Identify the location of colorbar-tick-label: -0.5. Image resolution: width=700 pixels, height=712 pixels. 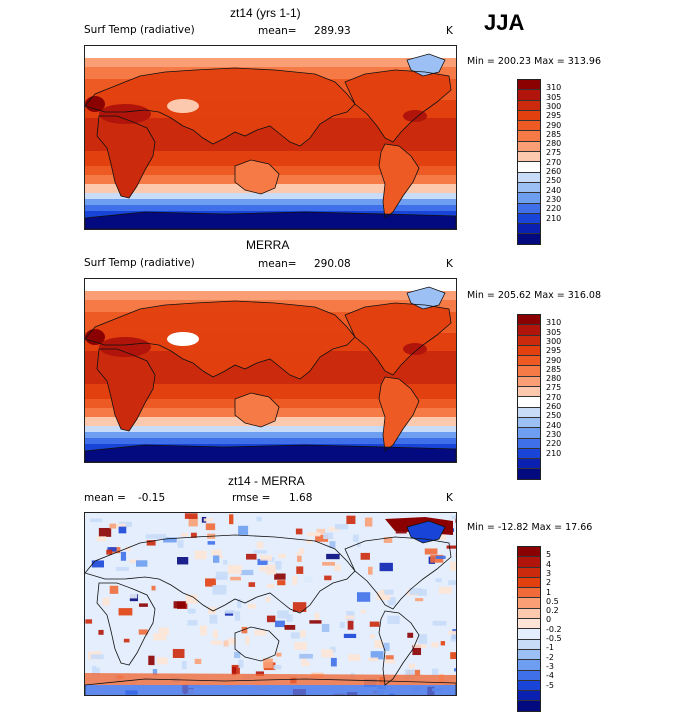
(554, 638).